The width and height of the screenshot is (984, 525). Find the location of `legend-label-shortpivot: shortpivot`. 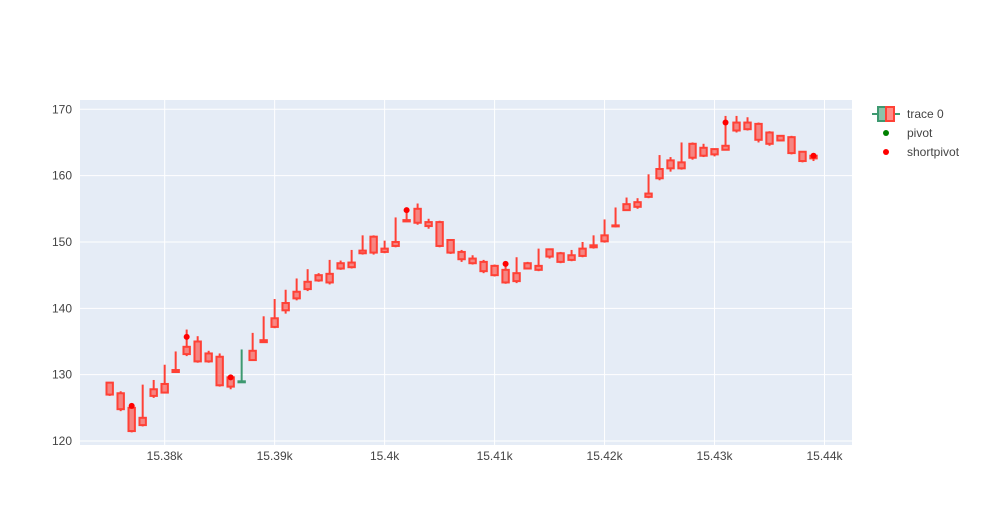

legend-label-shortpivot: shortpivot is located at coordinates (933, 152).